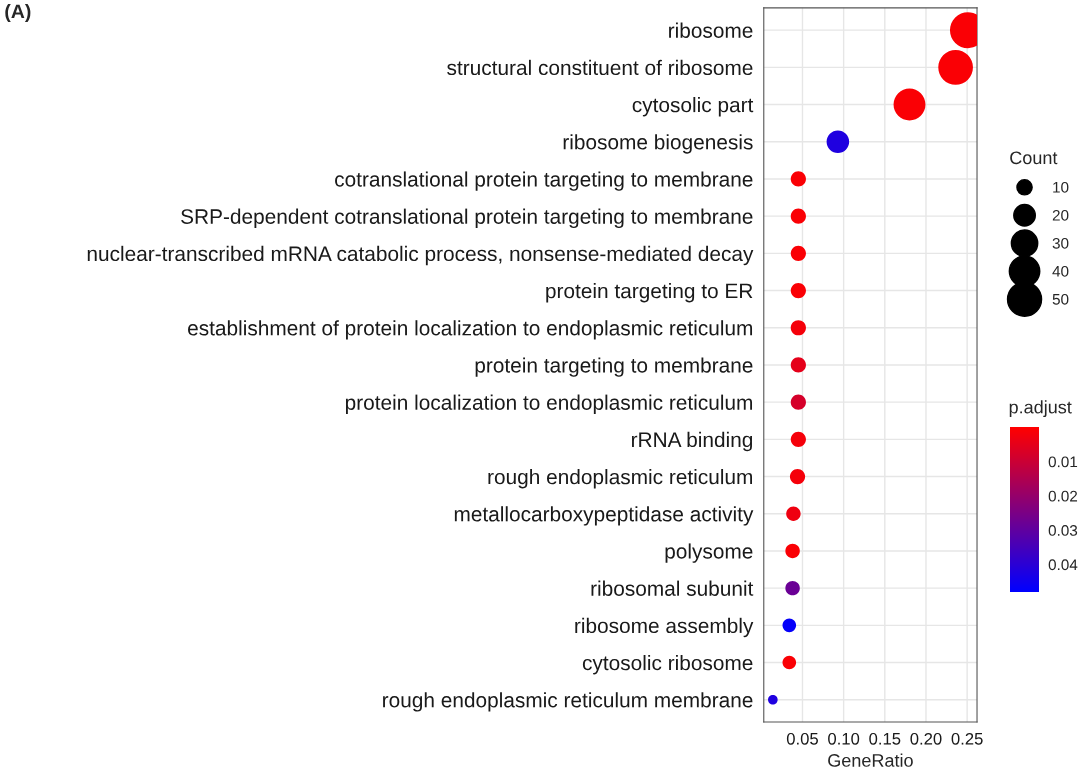  I want to click on legend-label: 50, so click(1060, 299).